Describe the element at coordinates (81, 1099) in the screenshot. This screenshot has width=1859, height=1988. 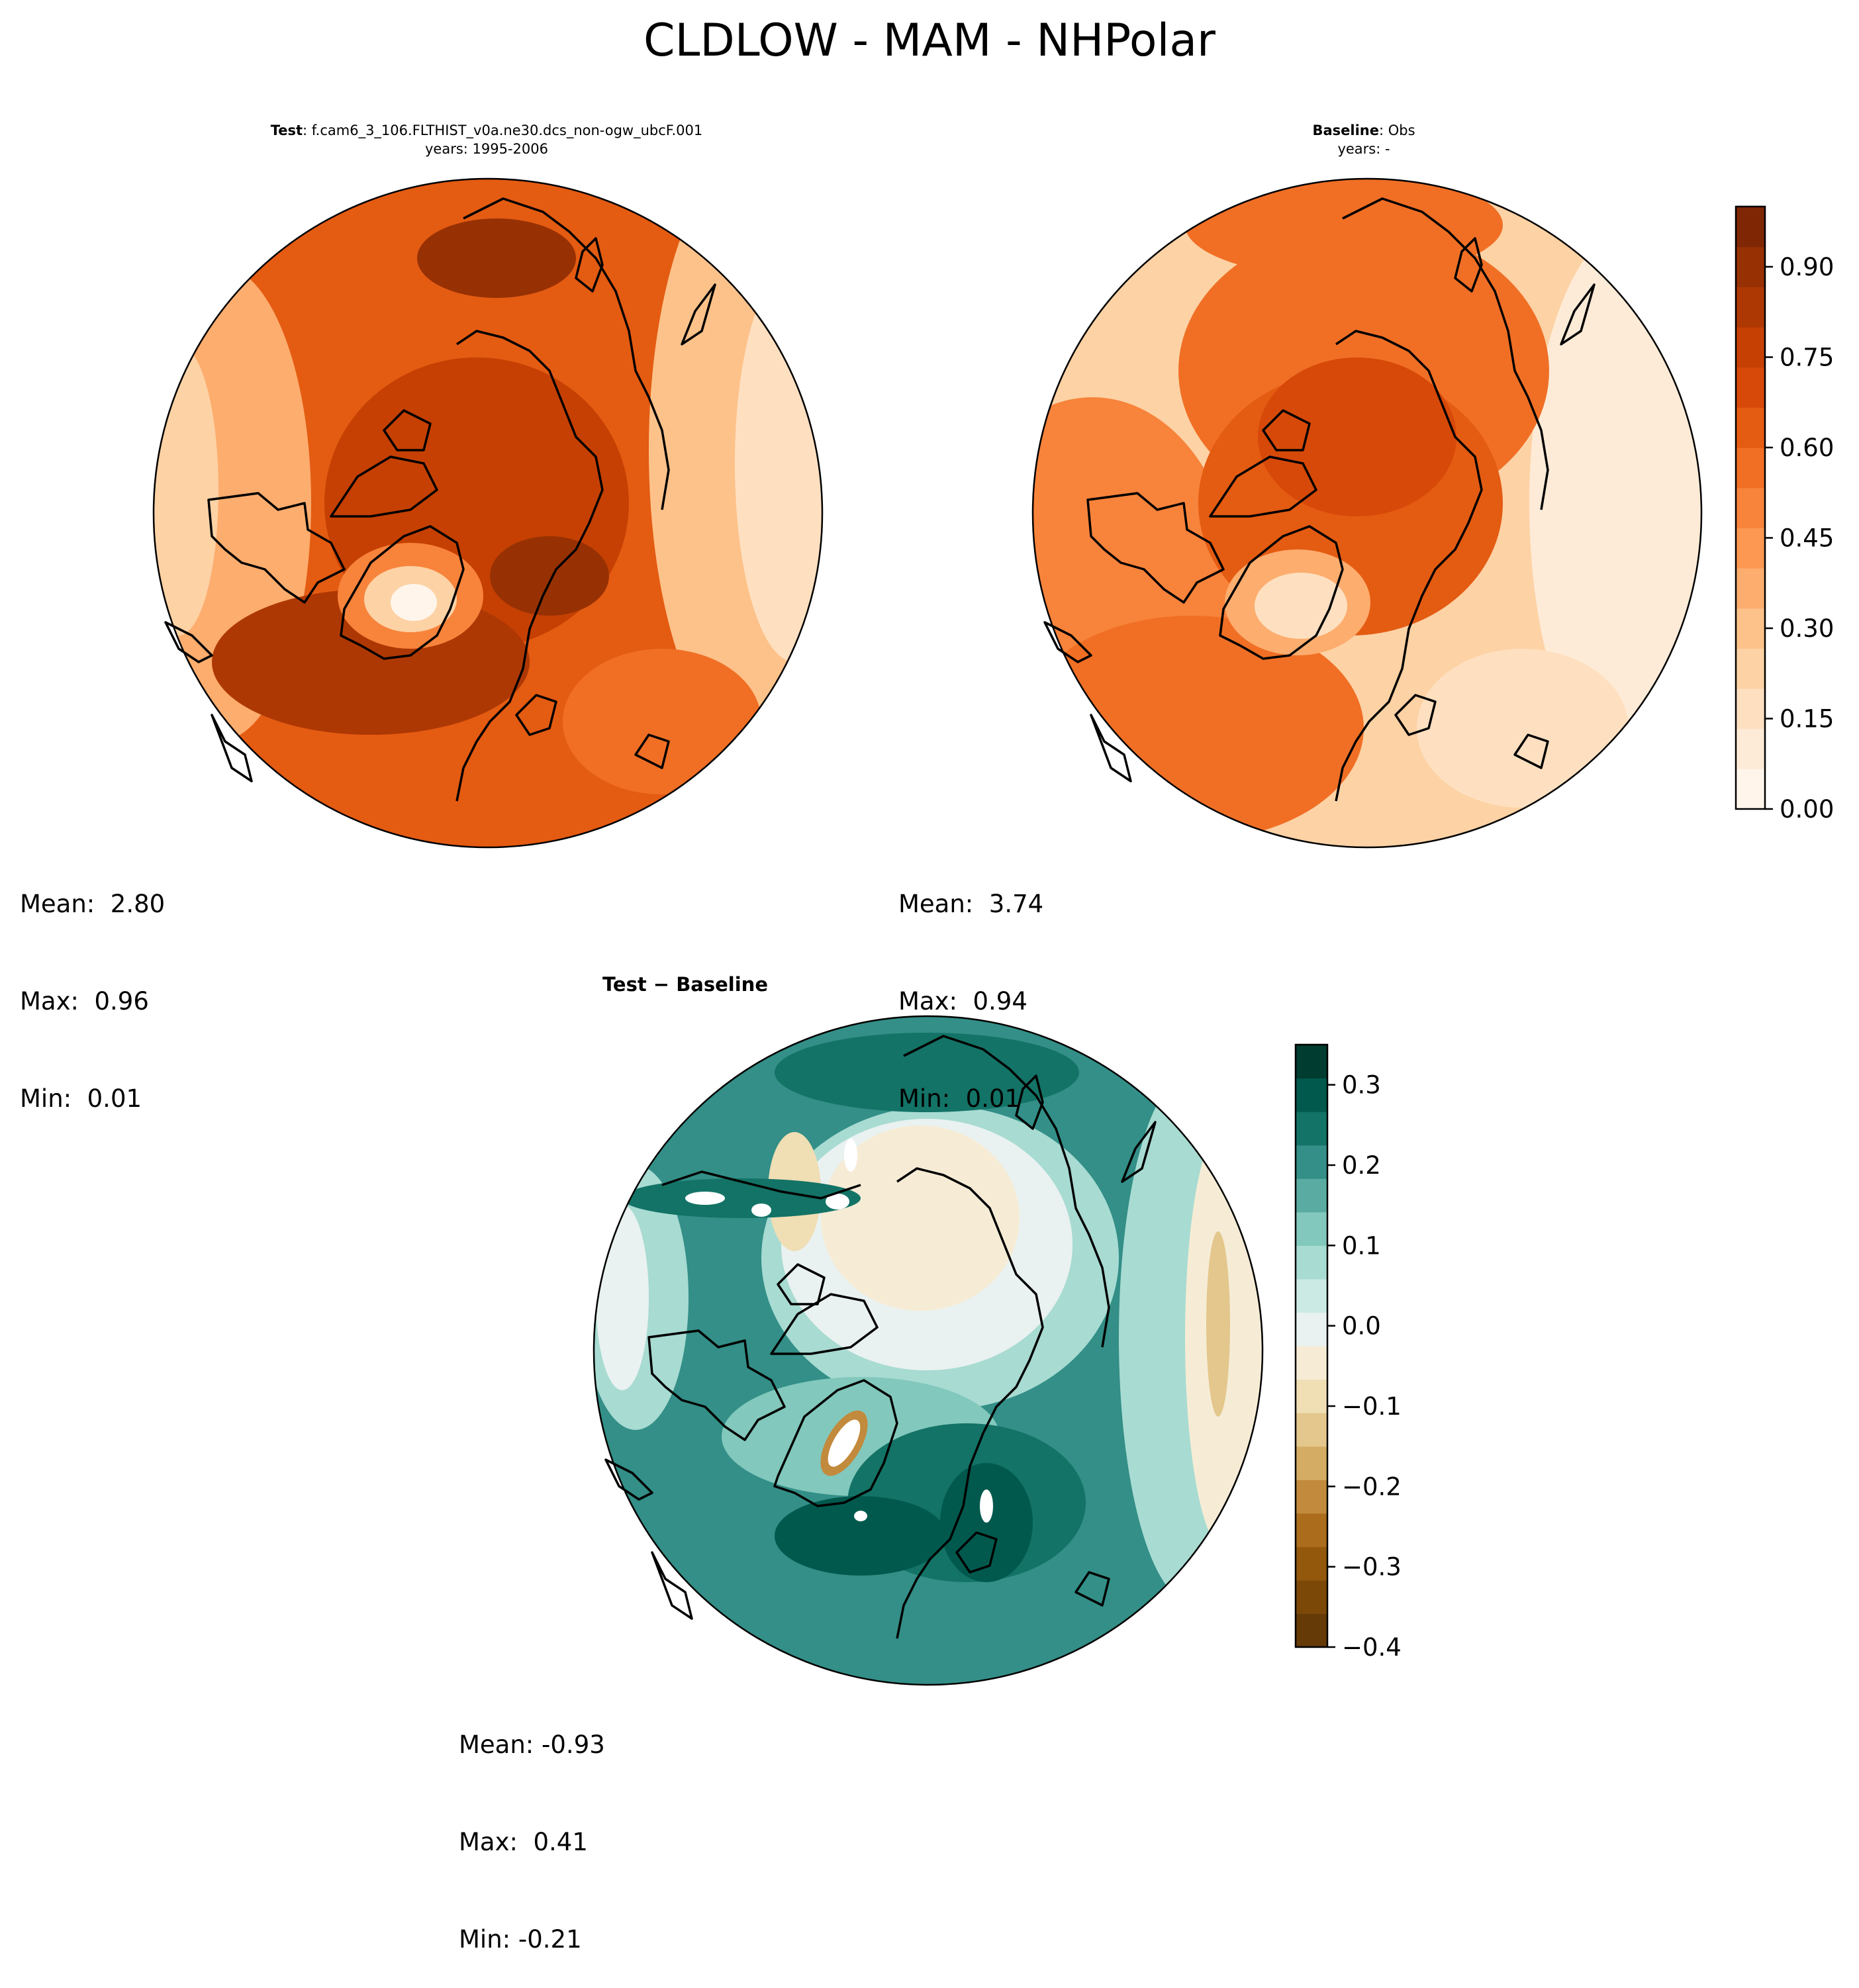
I see `test-min: Min: 0.01` at that location.